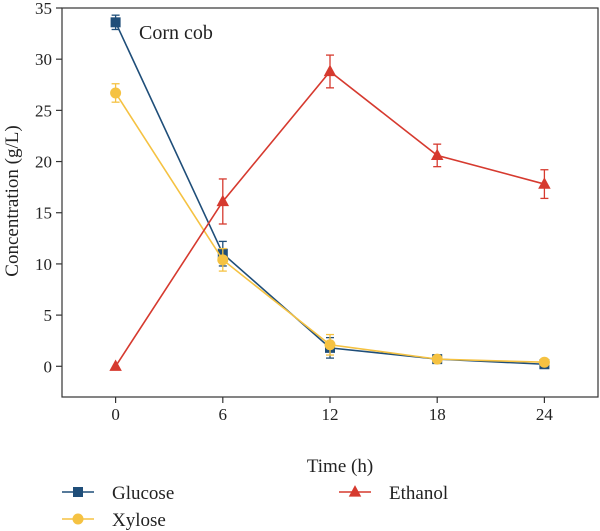  I want to click on glucose-point, so click(115, 22).